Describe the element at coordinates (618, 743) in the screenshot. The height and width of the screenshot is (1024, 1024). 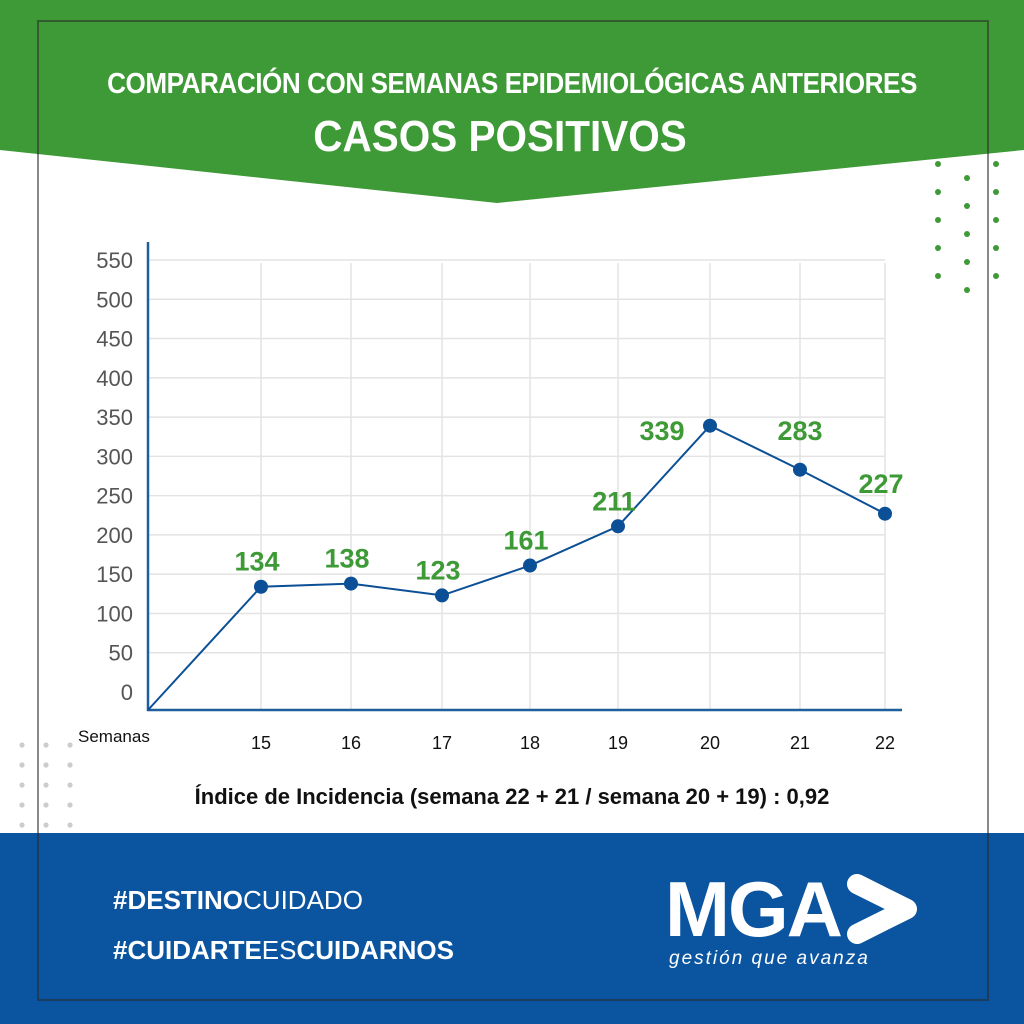
I see `x-tick-label: 19` at that location.